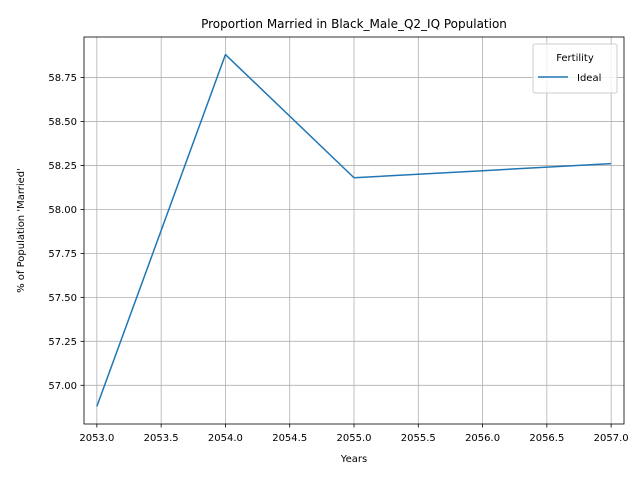 This screenshot has width=640, height=480. Describe the element at coordinates (62, 342) in the screenshot. I see `y-tick-label: 57.25` at that location.